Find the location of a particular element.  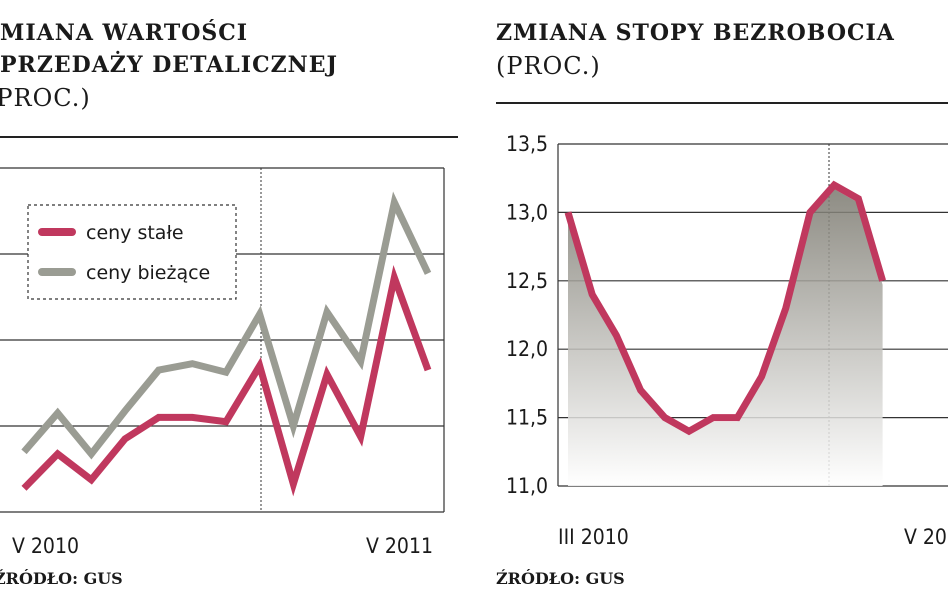

right-chart-subtitle: (PROC.) is located at coordinates (548, 66).